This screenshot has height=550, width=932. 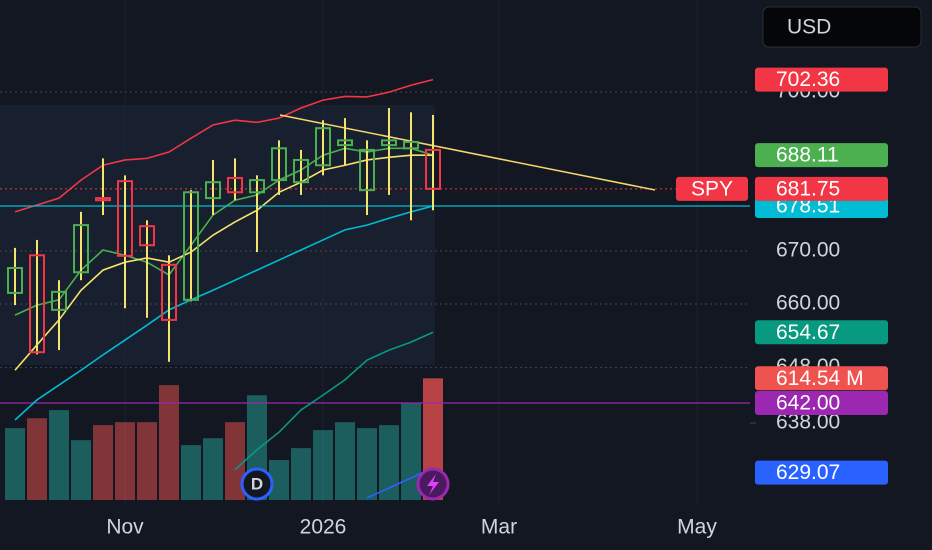 What do you see at coordinates (323, 527) in the screenshot?
I see `x-tick-label: 2026` at bounding box center [323, 527].